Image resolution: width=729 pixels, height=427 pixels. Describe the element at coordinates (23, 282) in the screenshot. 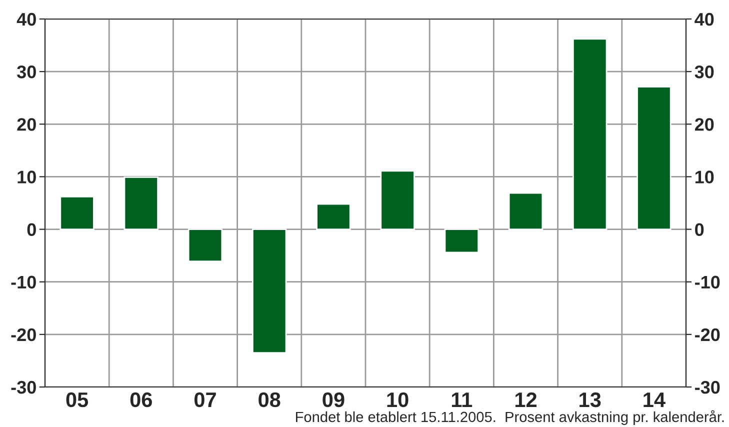

I see `y-tick-label: -10` at that location.